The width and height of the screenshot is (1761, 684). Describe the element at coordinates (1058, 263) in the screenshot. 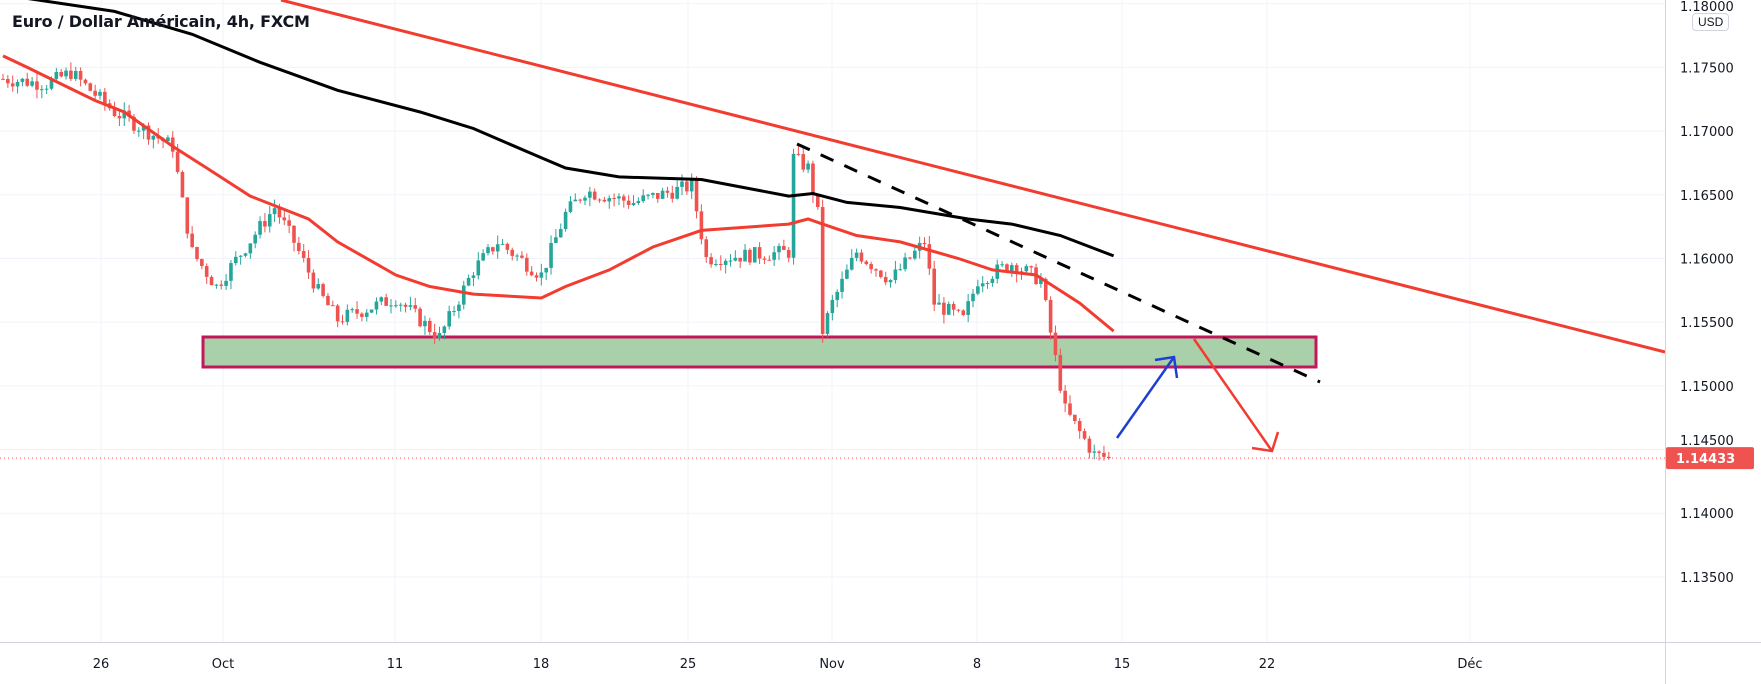

I see `dashed-trendline` at that location.